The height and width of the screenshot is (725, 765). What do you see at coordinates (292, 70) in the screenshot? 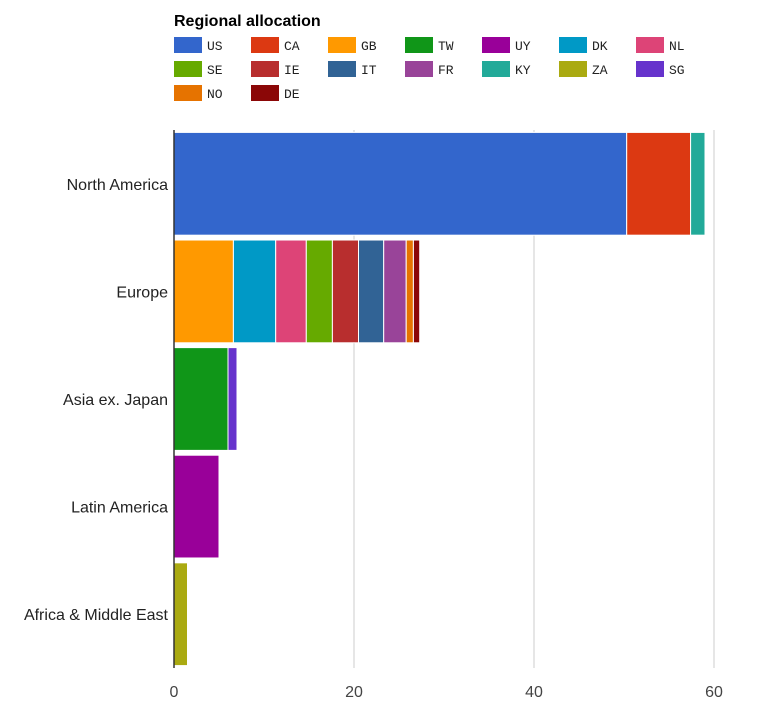
I see `legend-label-ie: IE` at bounding box center [292, 70].